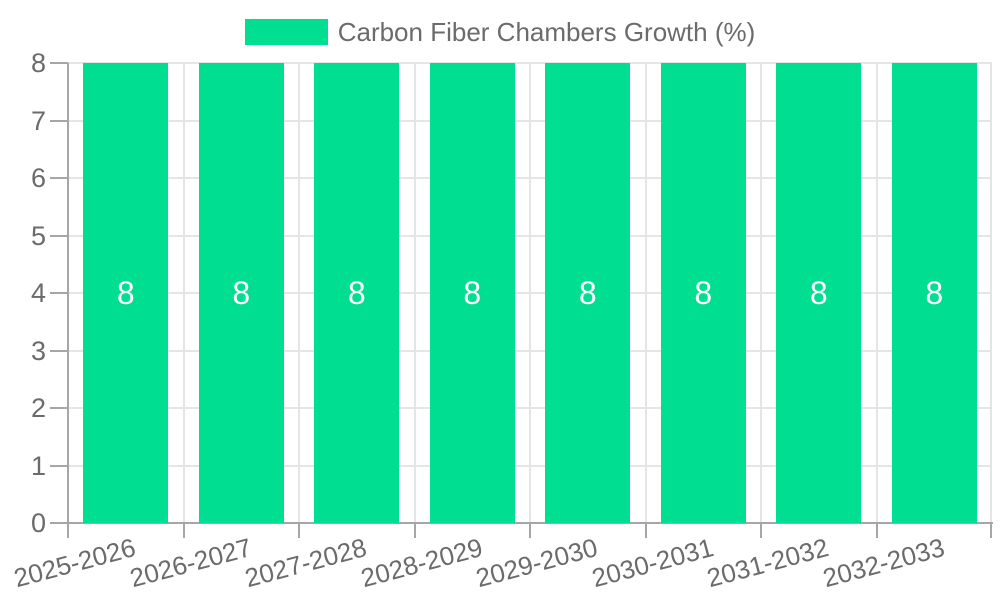  What do you see at coordinates (768, 563) in the screenshot?
I see `x-axis-label: 2031-2032` at bounding box center [768, 563].